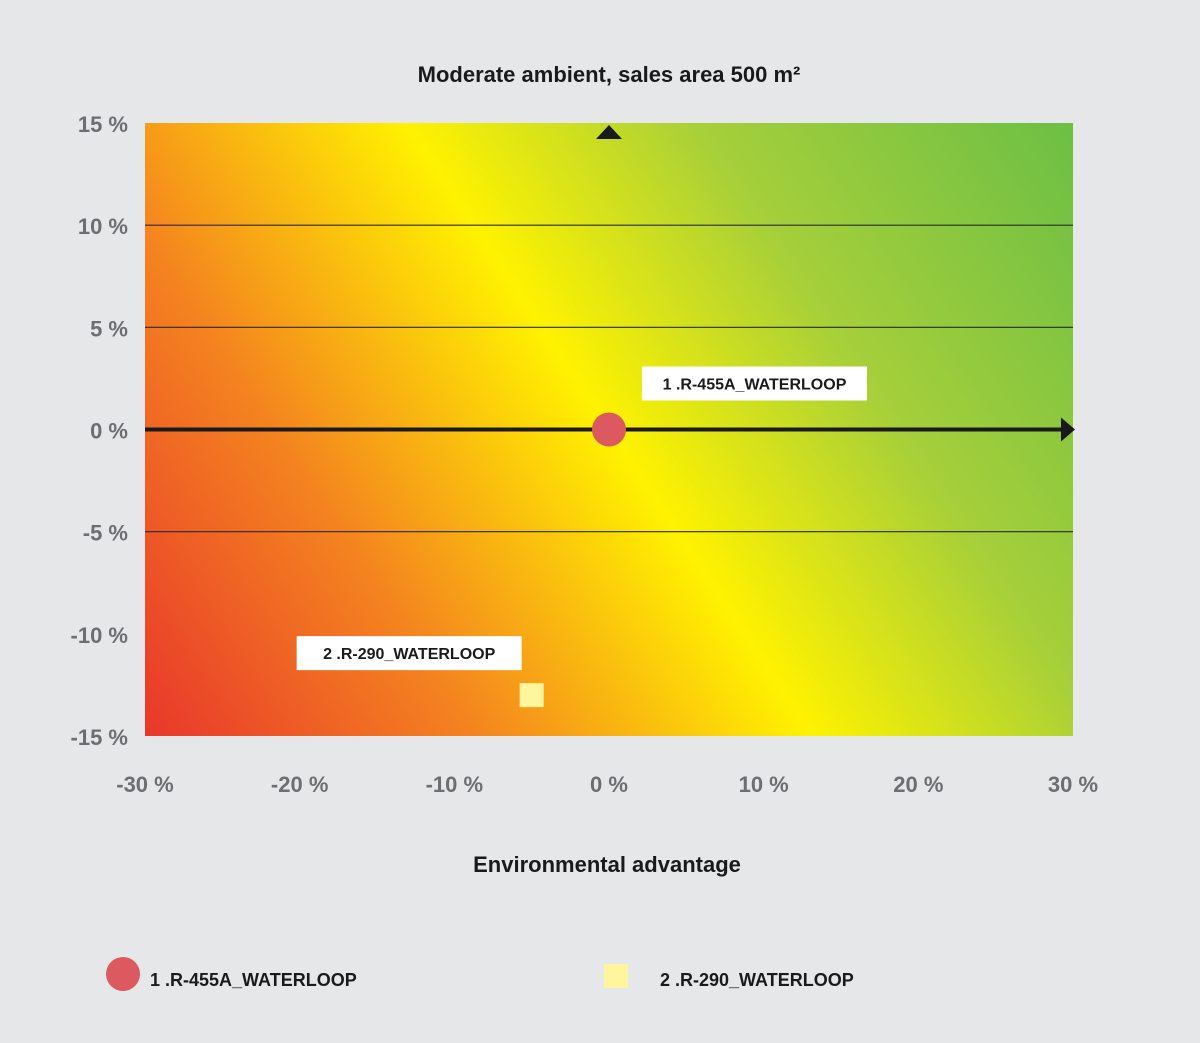  What do you see at coordinates (1068, 429) in the screenshot?
I see `x-axis-arrowhead` at bounding box center [1068, 429].